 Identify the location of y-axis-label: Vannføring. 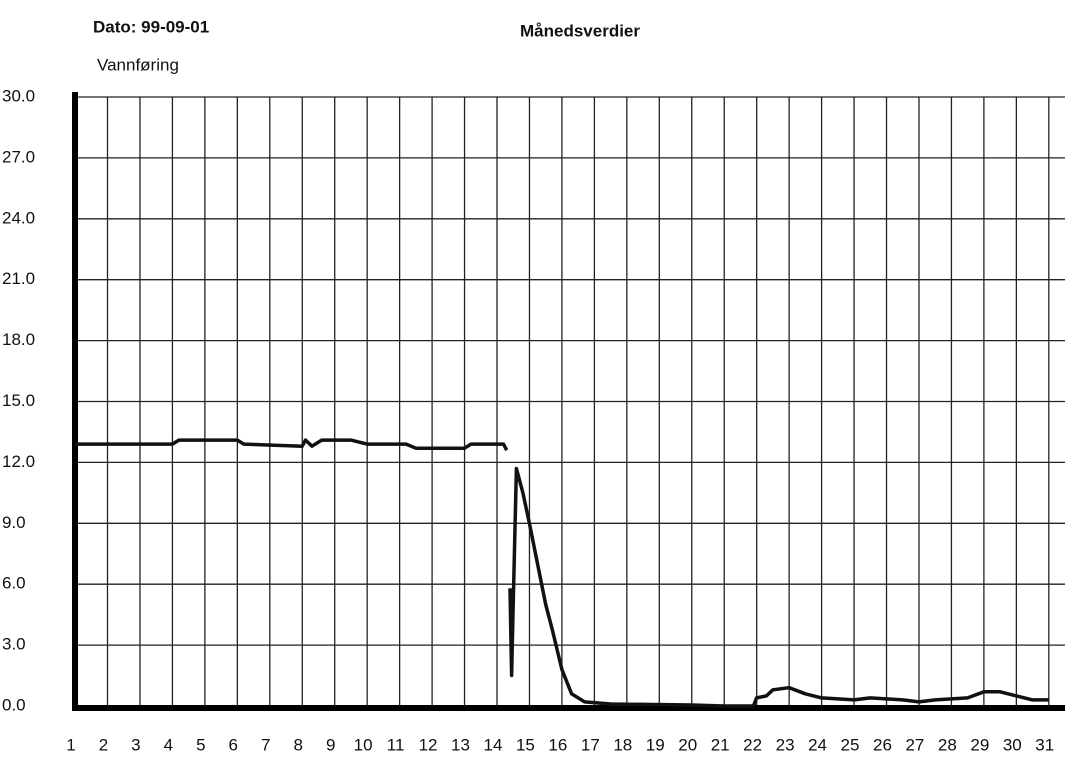
(138, 64).